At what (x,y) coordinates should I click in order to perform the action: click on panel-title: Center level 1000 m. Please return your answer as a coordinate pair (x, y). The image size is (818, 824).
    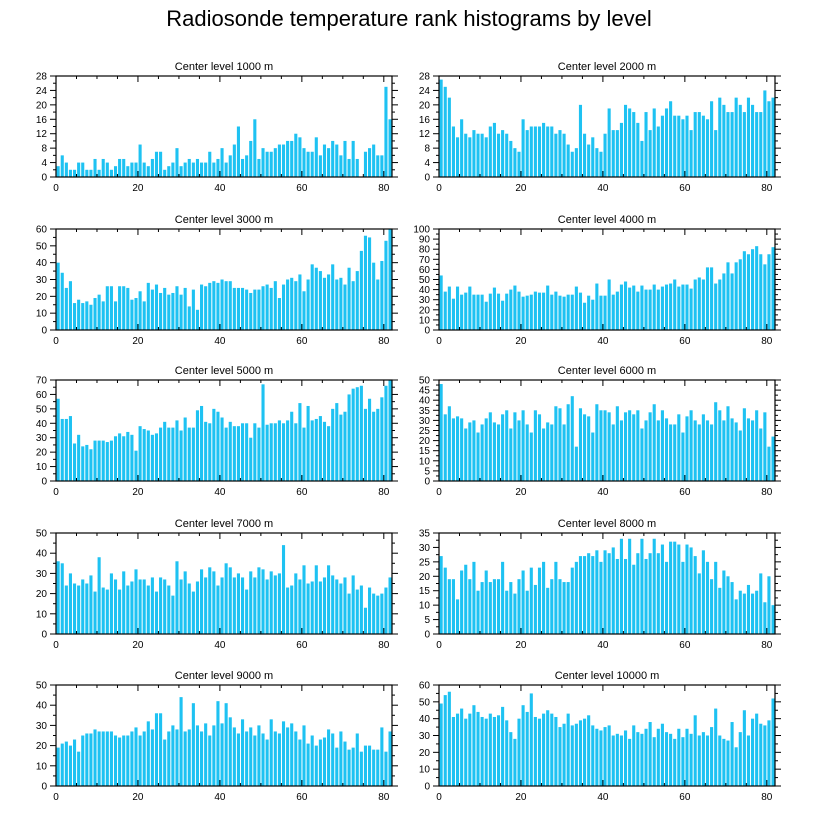
    Looking at the image, I should click on (224, 67).